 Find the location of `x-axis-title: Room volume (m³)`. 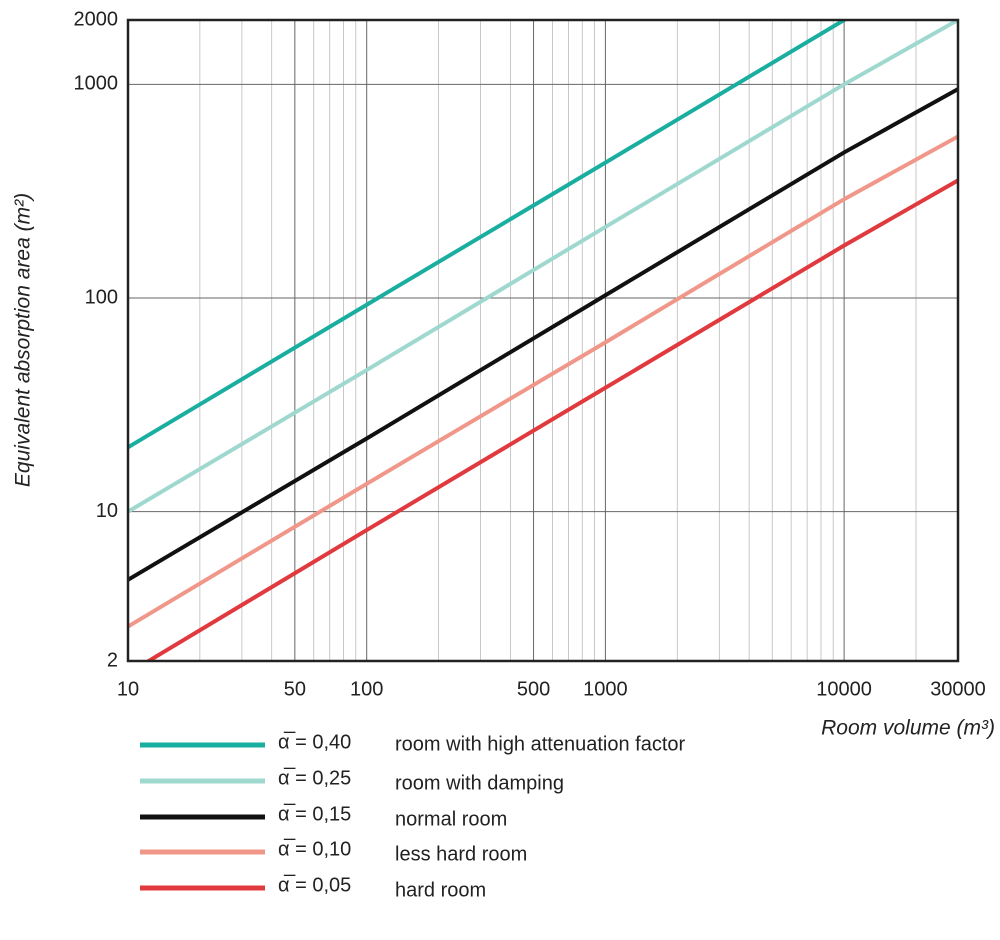

x-axis-title: Room volume (m³) is located at coordinates (908, 728).